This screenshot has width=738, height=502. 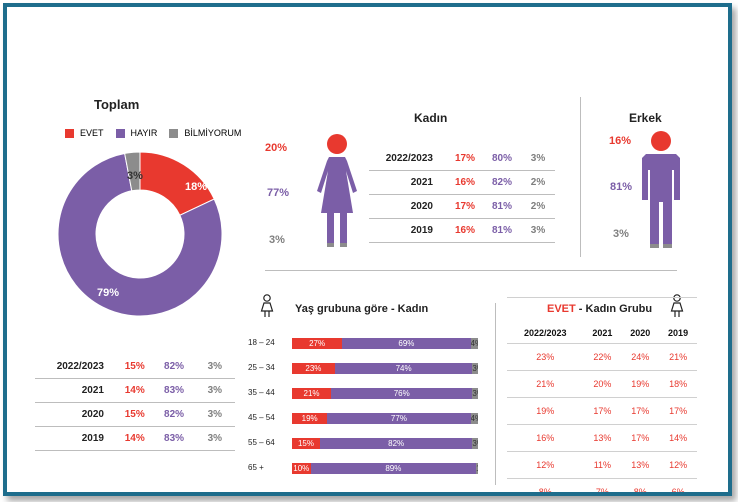 I want to click on age-bar: 15%82%3%, so click(x=385, y=443).